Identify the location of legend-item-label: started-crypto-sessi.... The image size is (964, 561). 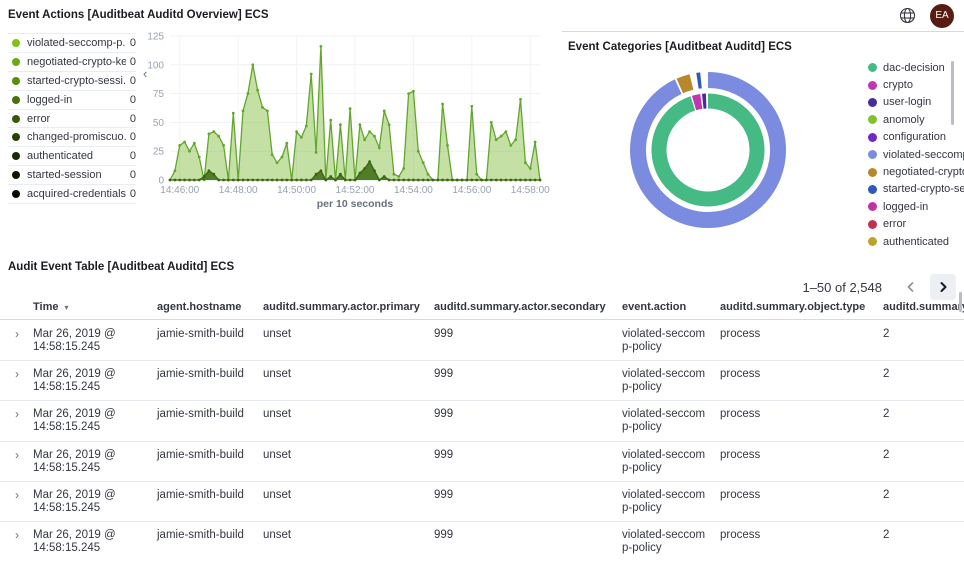
(76, 80).